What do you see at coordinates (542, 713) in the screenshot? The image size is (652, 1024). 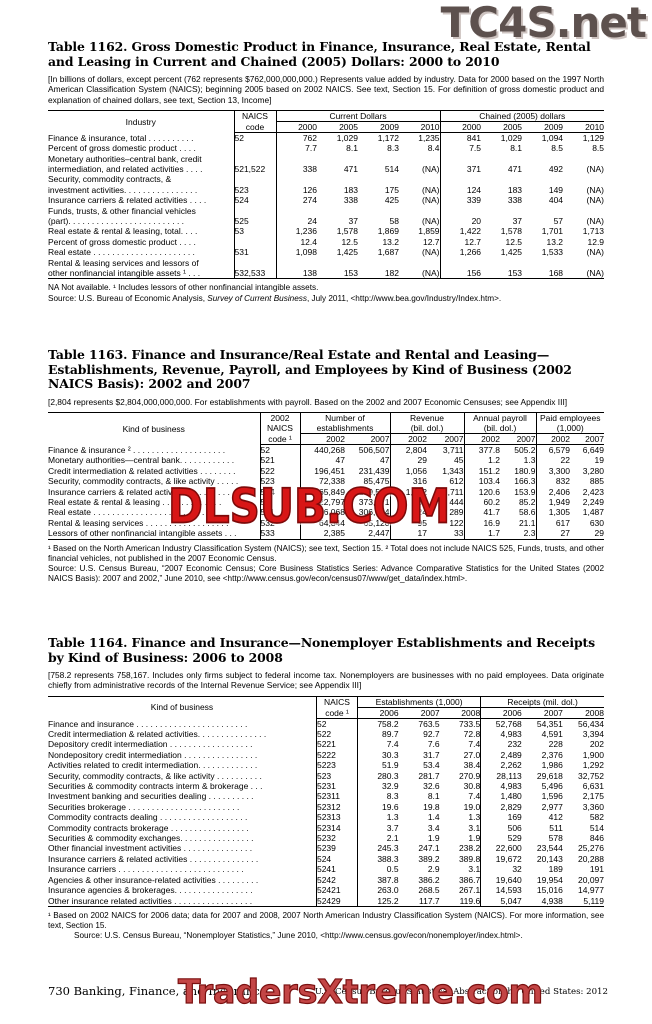 I see `col-rec-2007: 2007` at bounding box center [542, 713].